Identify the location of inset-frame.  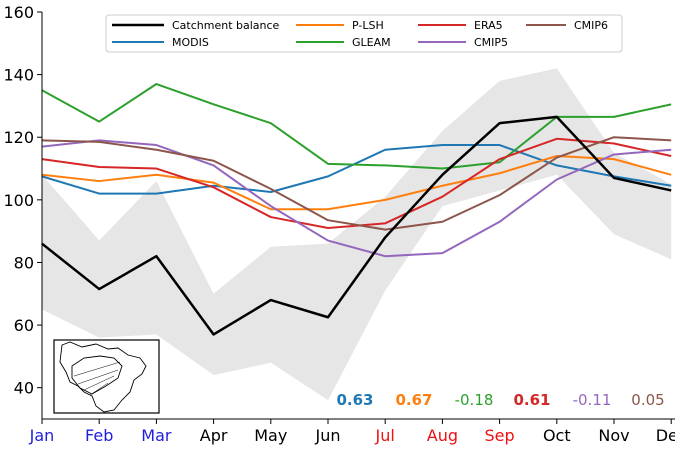
(106, 376).